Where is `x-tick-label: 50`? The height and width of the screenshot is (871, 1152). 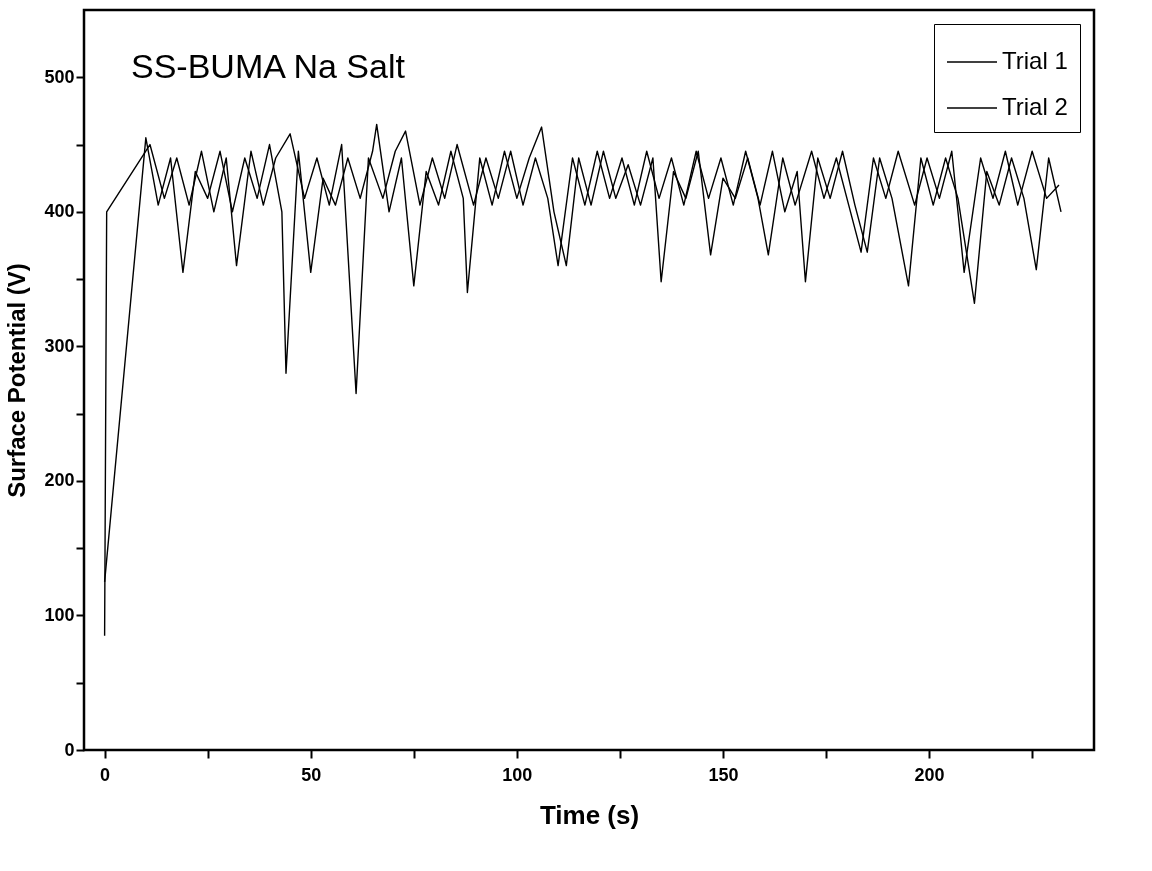
x-tick-label: 50 is located at coordinates (311, 774).